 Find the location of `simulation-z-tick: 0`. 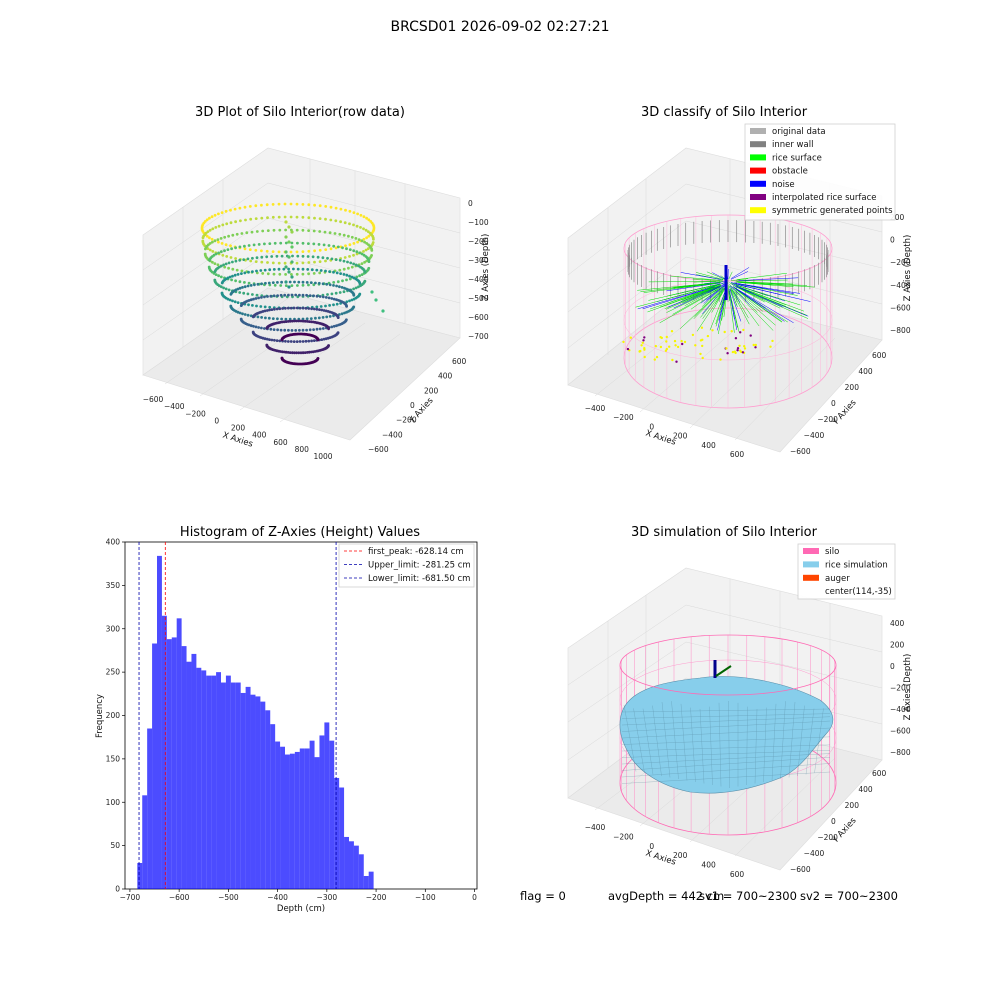

simulation-z-tick: 0 is located at coordinates (892, 666).